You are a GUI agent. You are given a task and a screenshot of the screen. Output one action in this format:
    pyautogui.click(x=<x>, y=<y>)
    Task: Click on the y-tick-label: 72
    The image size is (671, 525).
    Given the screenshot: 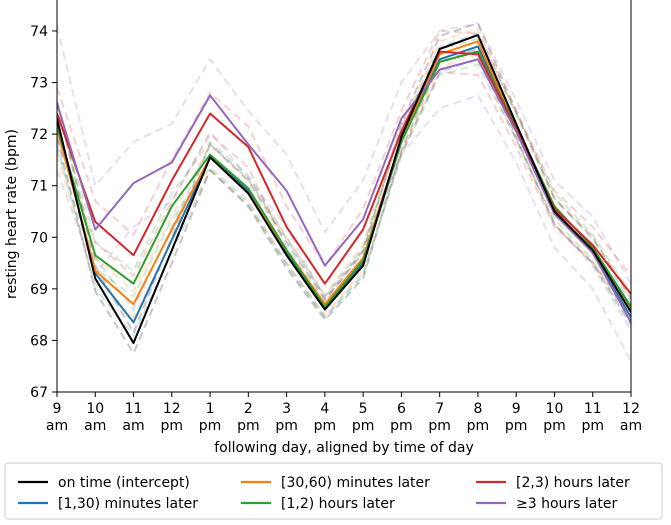 What is the action you would take?
    pyautogui.click(x=39, y=135)
    